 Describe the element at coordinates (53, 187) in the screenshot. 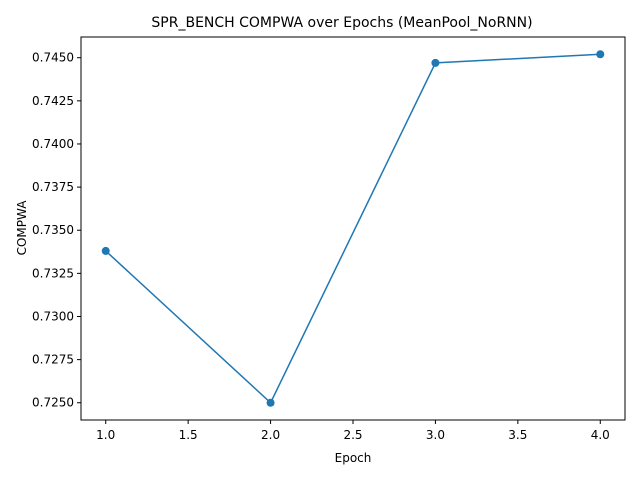

I see `y-tick-label: 0.7375` at that location.